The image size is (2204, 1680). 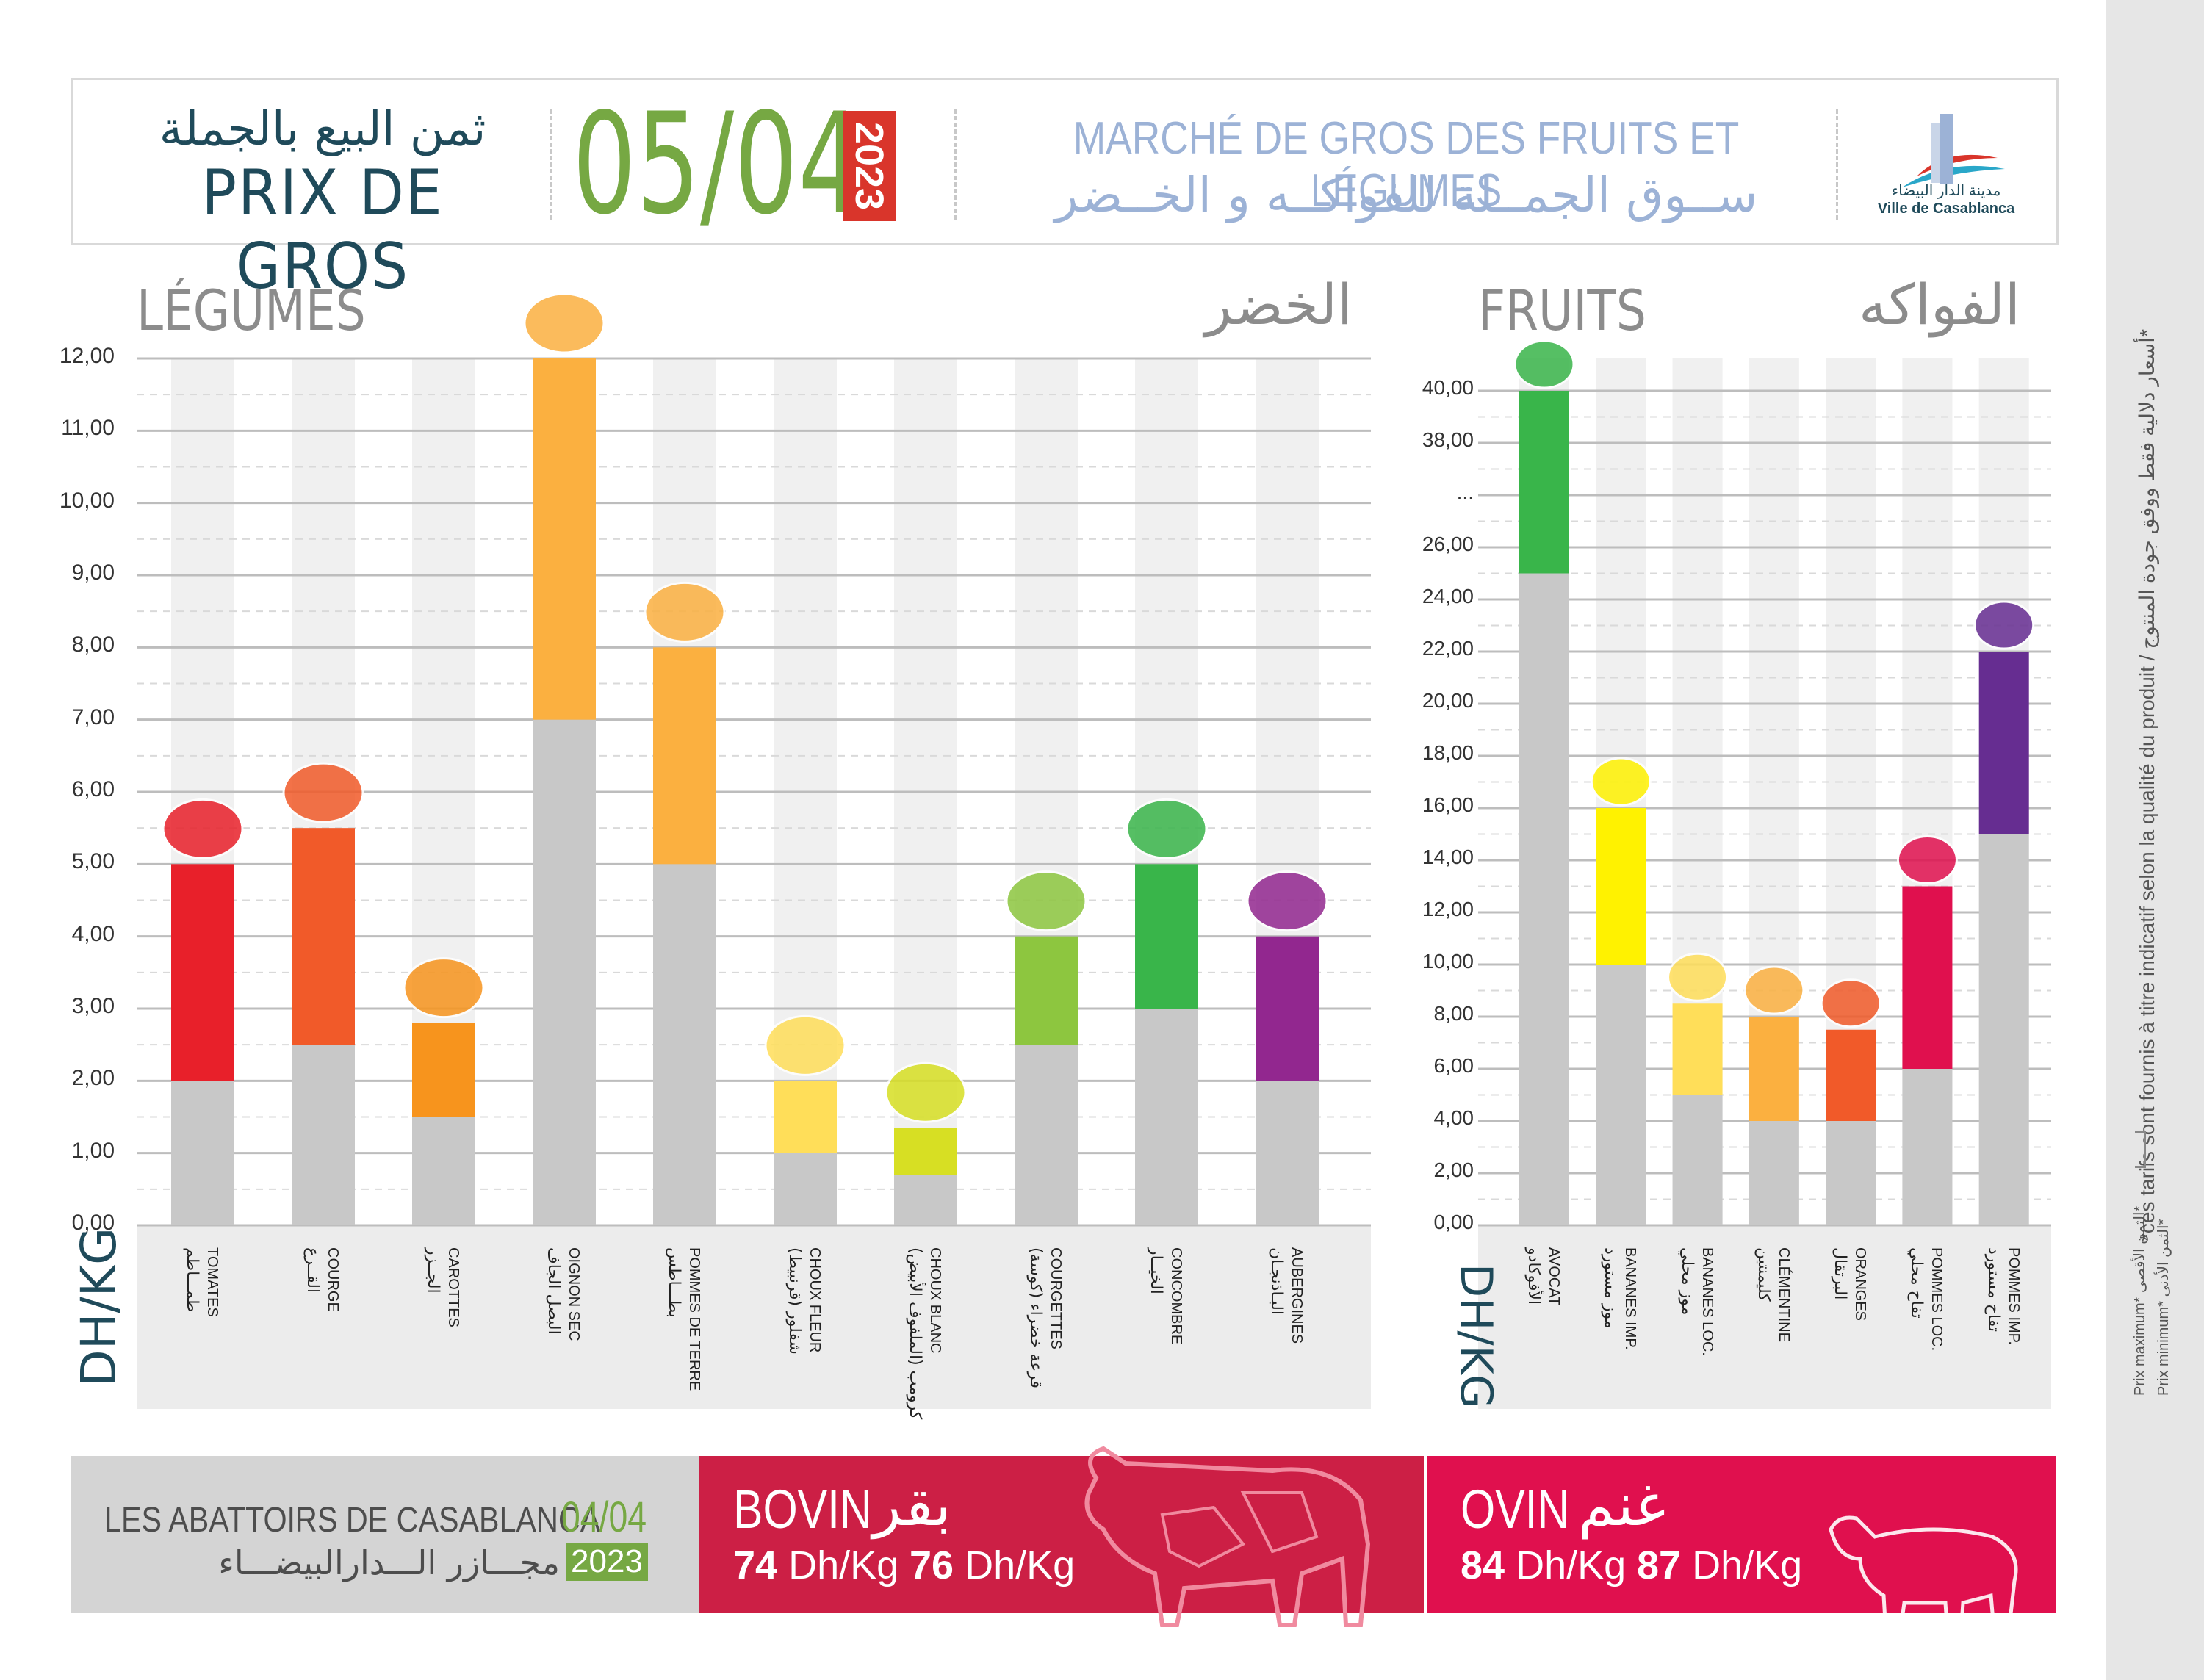 What do you see at coordinates (1046, 901) in the screenshot?
I see `zucchini-icon` at bounding box center [1046, 901].